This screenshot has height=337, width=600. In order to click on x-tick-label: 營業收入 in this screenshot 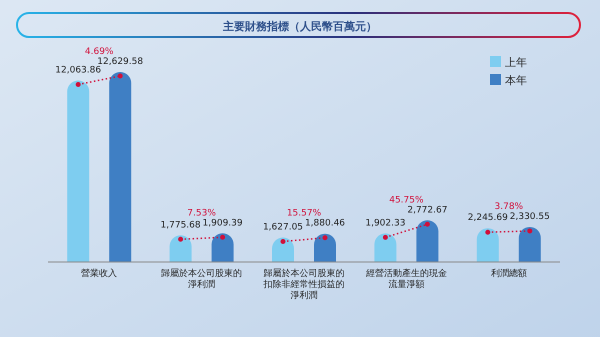, I will do `click(99, 273)`.